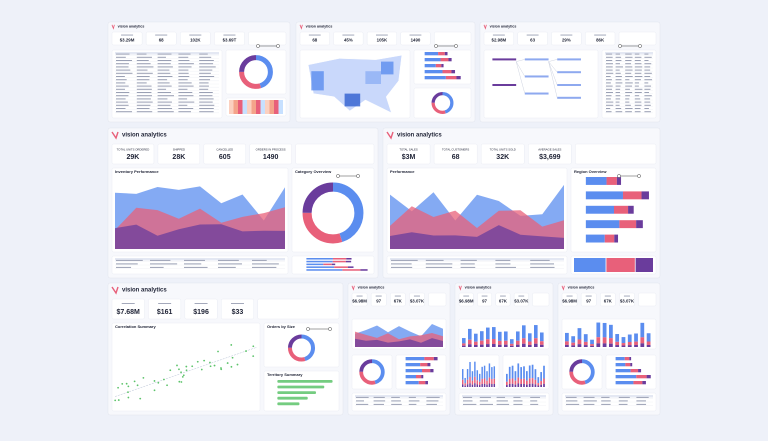  I want to click on kpi-value: 102K, so click(195, 40).